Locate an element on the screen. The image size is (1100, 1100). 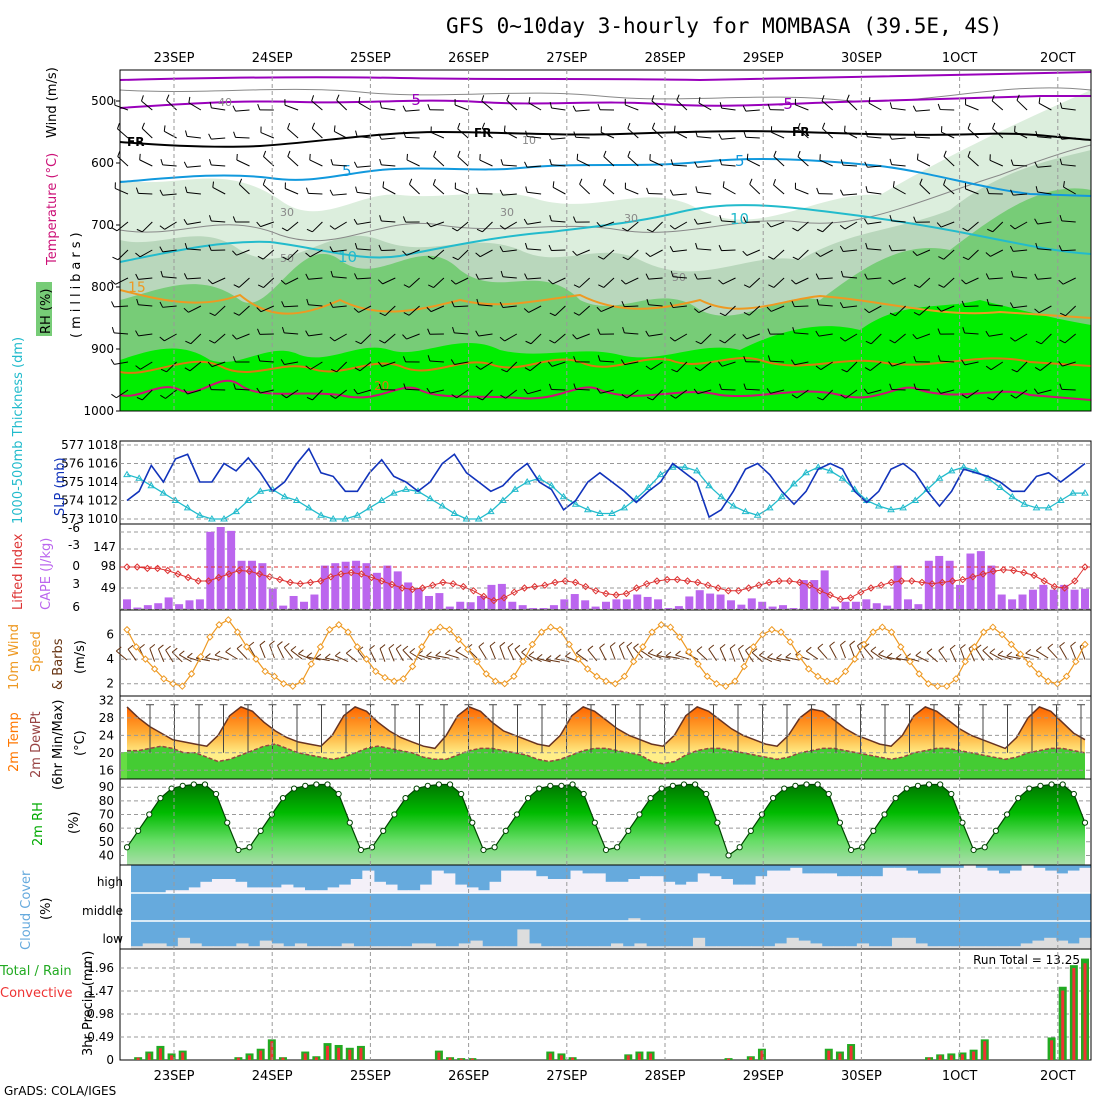
cape-tick: 49 is located at coordinates (108, 588).